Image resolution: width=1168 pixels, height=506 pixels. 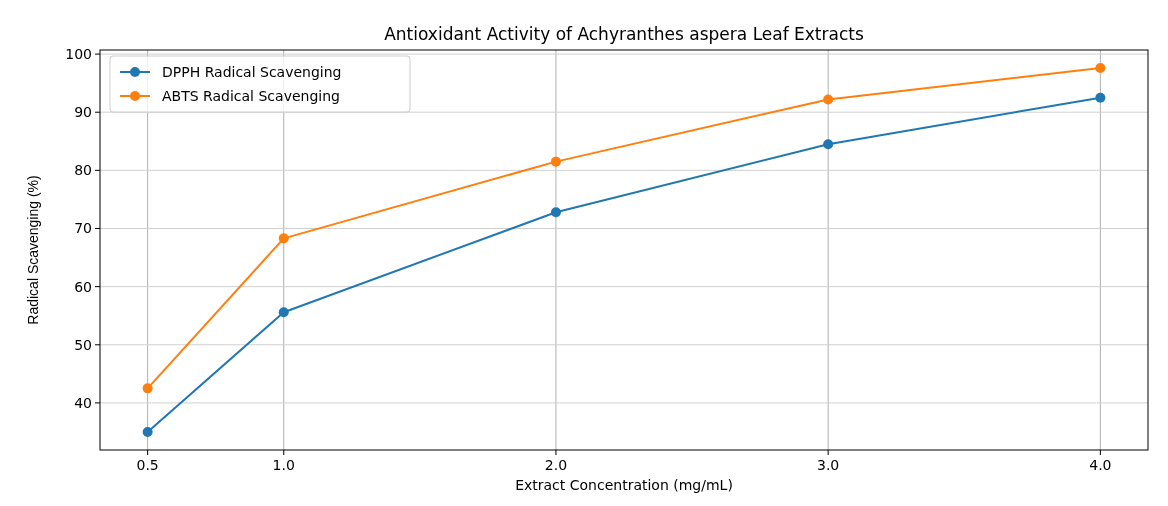 What do you see at coordinates (83, 344) in the screenshot?
I see `y-tick-label: 50` at bounding box center [83, 344].